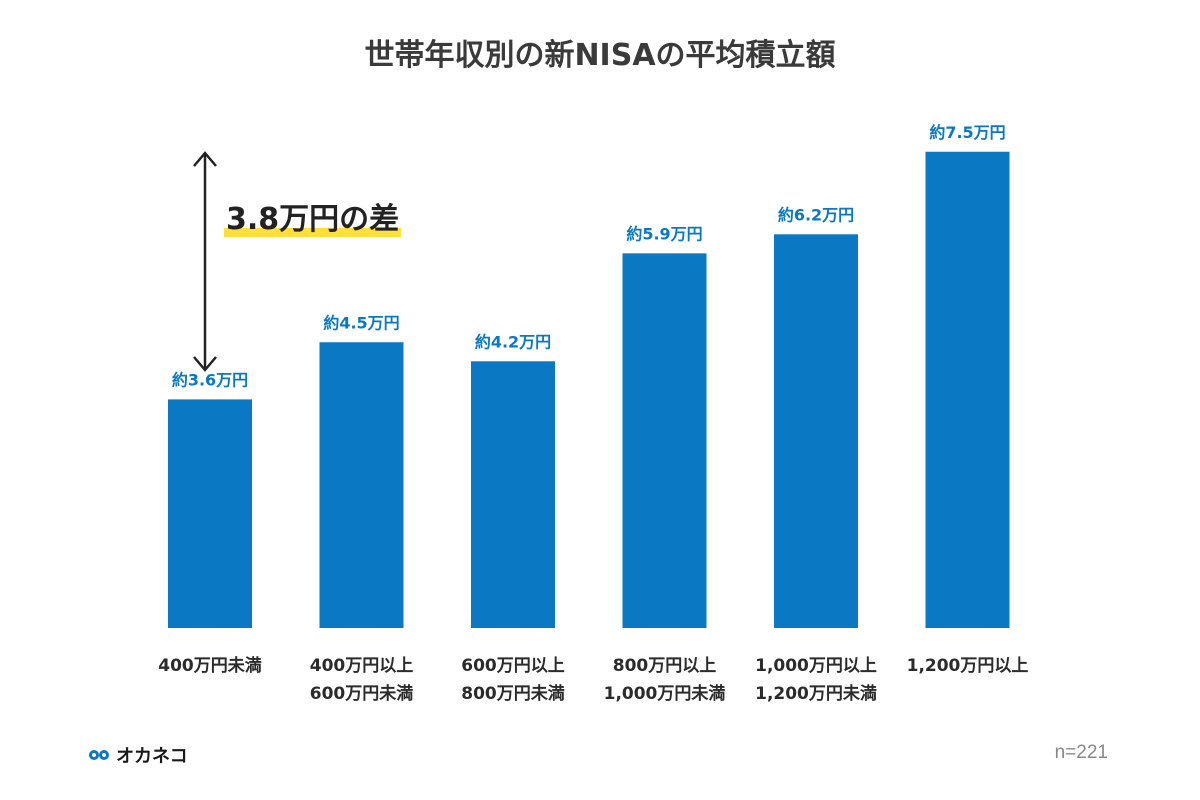 The width and height of the screenshot is (1200, 800). Describe the element at coordinates (816, 680) in the screenshot. I see `x-tick-label-4: 1,000万円以上 1,200万円未満` at that location.